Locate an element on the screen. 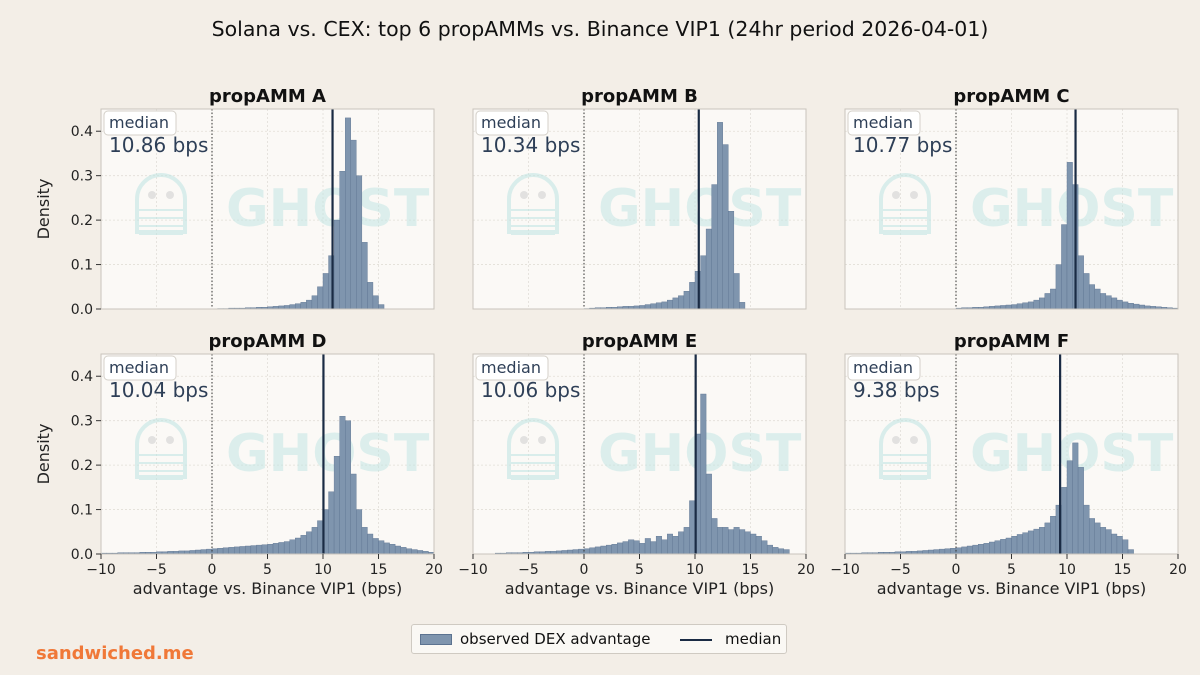  panel-title: propAMM D is located at coordinates (268, 341).